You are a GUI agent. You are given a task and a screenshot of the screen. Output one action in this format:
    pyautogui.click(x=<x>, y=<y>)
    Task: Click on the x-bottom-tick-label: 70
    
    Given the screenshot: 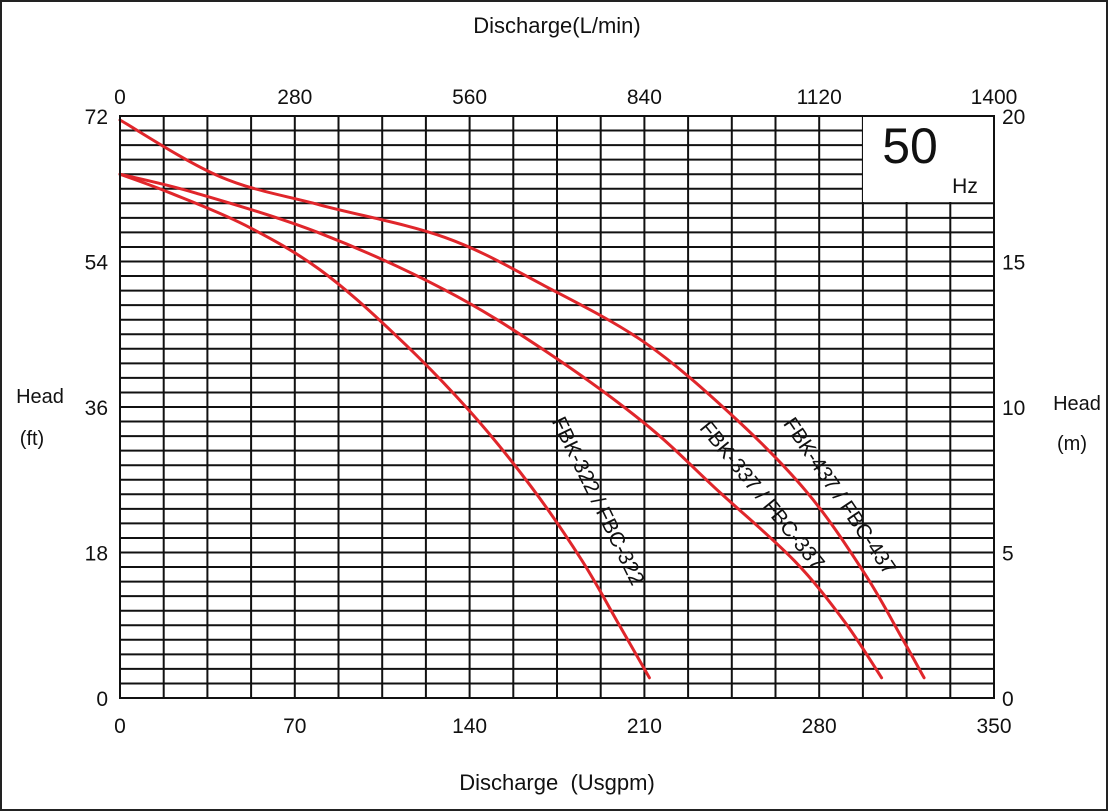 What is the action you would take?
    pyautogui.click(x=294, y=726)
    